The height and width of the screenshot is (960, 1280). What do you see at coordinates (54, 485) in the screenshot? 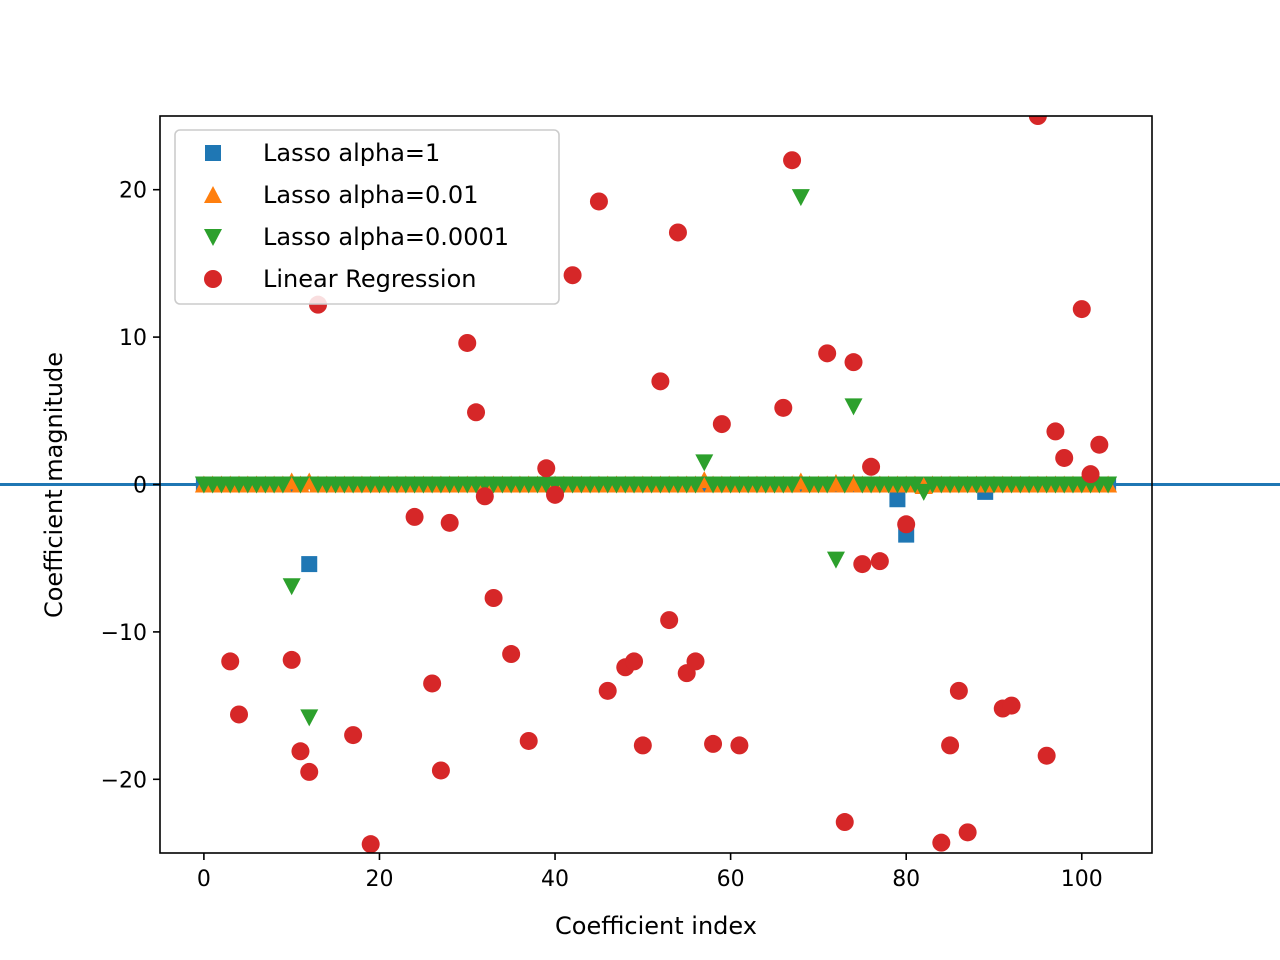
I see `y-axis-label: Coefficient magnitude` at bounding box center [54, 485].